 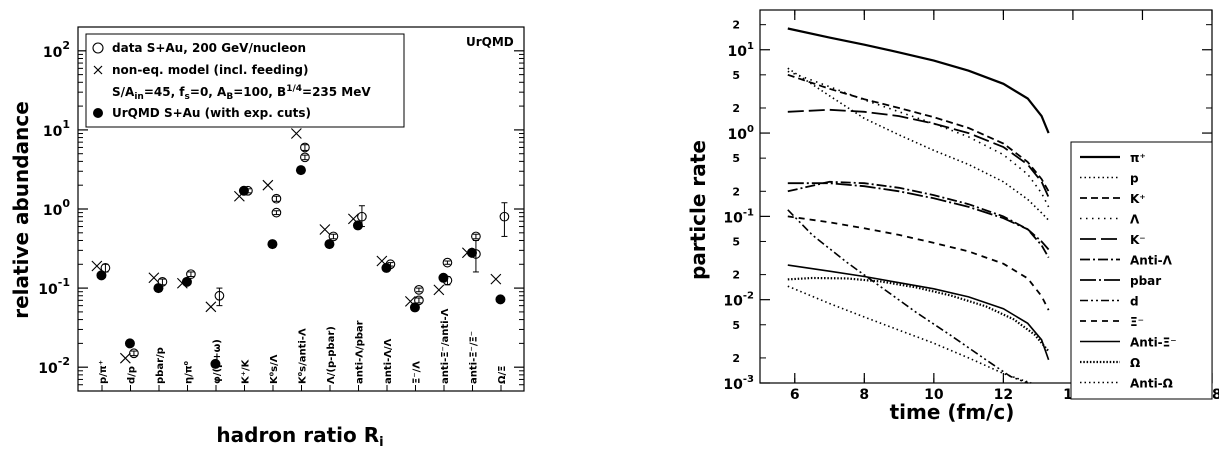 I want to click on right-legend-item: Λ, so click(x=1110, y=220).